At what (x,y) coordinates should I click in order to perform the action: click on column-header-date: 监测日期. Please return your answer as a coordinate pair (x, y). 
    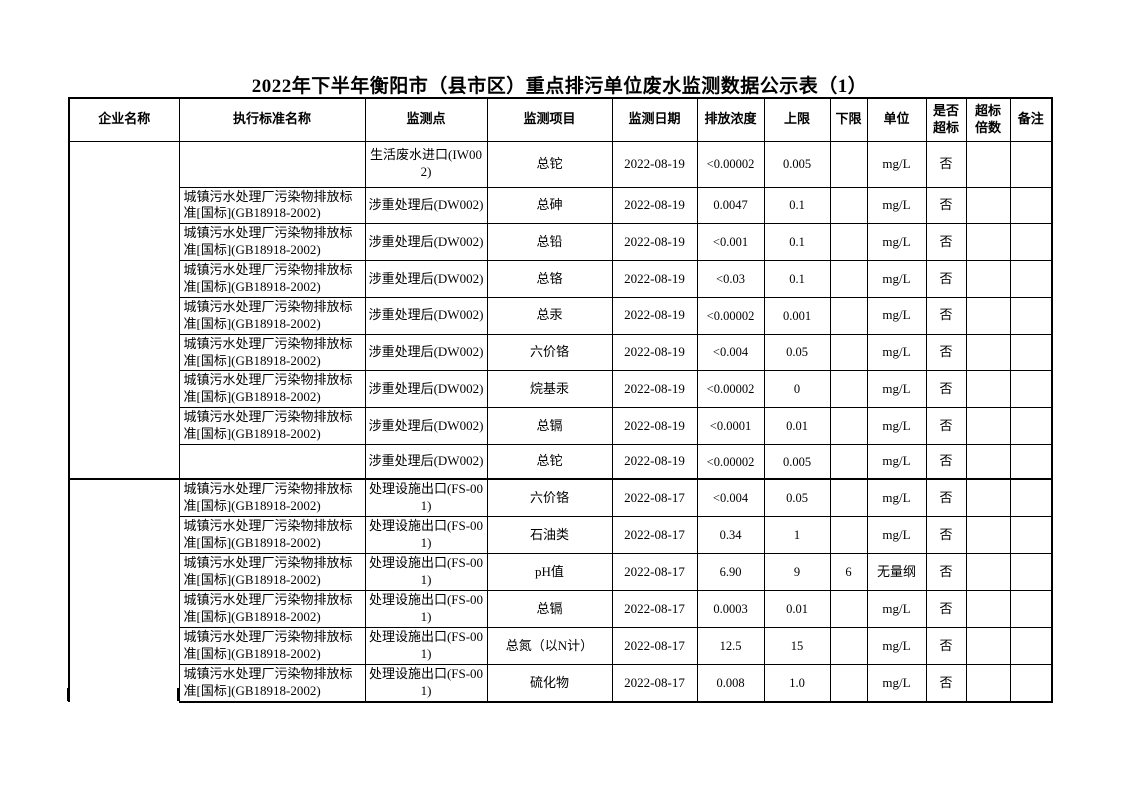
    Looking at the image, I should click on (654, 119).